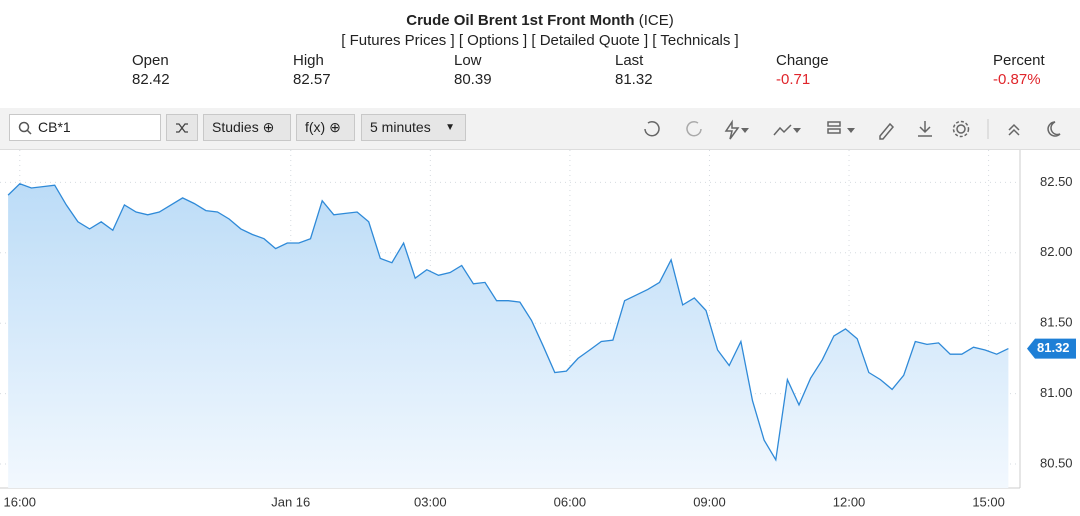 Image resolution: width=1080 pixels, height=516 pixels. I want to click on quote: Last 81.32, so click(634, 70).